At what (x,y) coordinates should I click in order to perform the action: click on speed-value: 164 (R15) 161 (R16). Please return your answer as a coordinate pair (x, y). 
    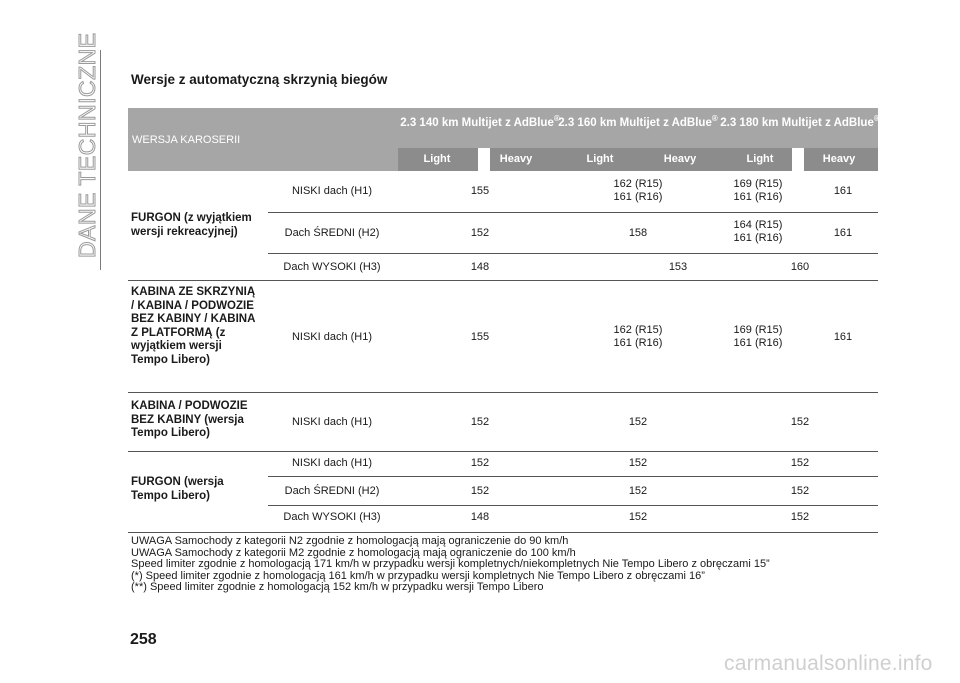
    Looking at the image, I should click on (758, 231).